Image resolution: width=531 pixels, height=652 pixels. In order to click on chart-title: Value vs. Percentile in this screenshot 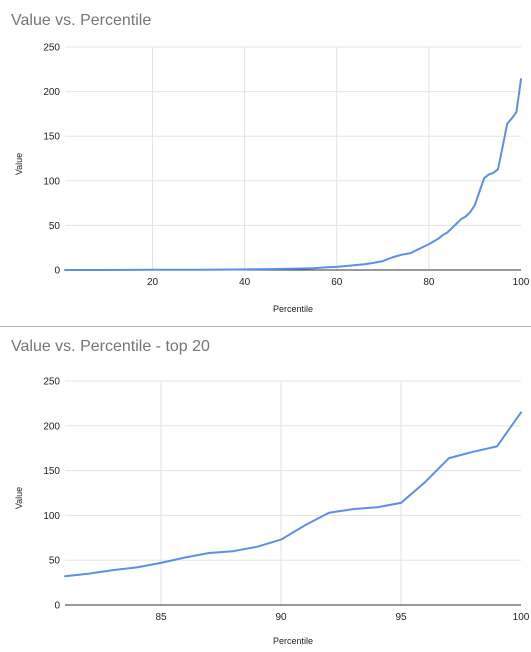, I will do `click(81, 20)`.